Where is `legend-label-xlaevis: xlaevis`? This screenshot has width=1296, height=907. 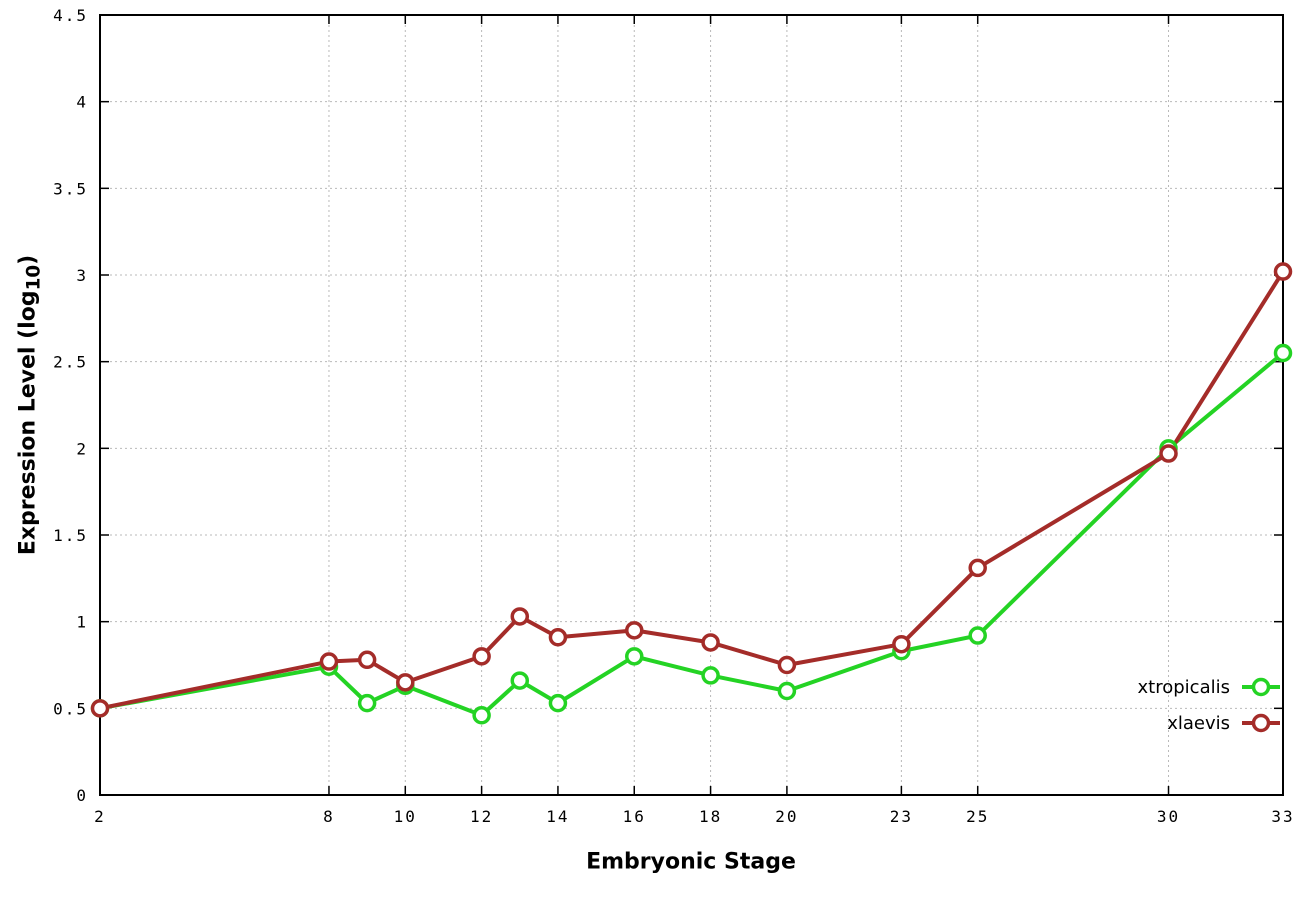
legend-label-xlaevis: xlaevis is located at coordinates (1198, 723).